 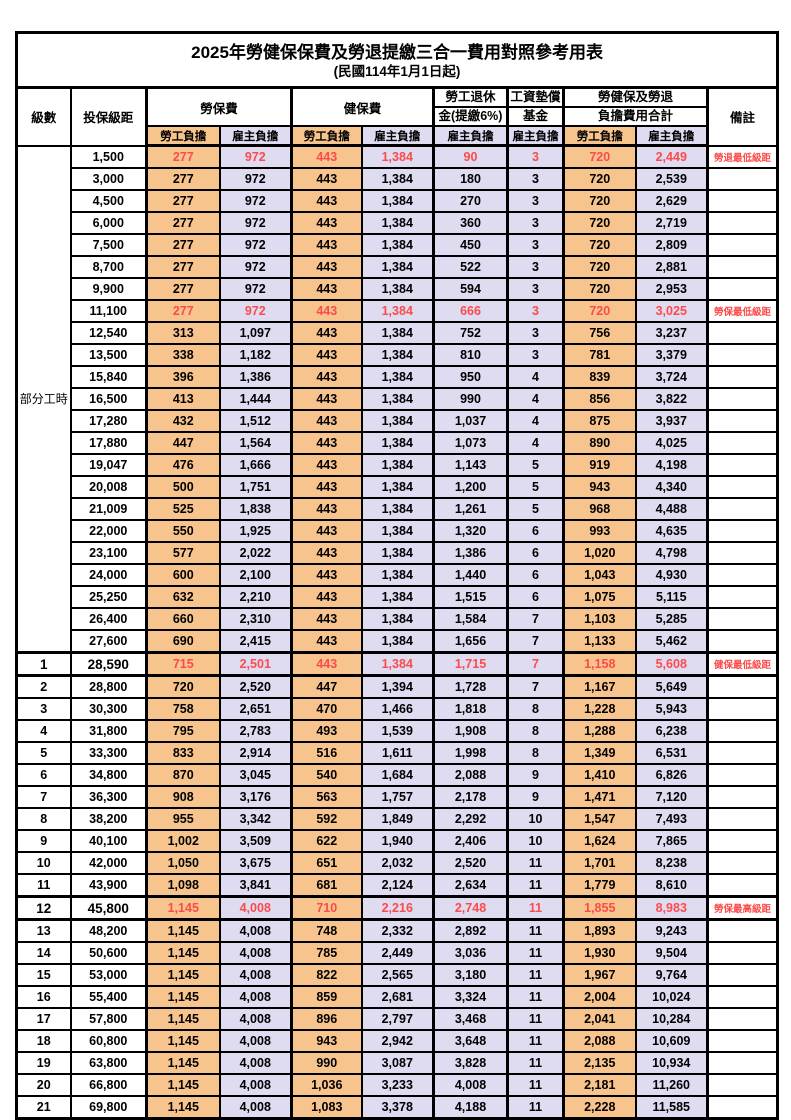 I want to click on total-employee-cell: 968, so click(x=599, y=509).